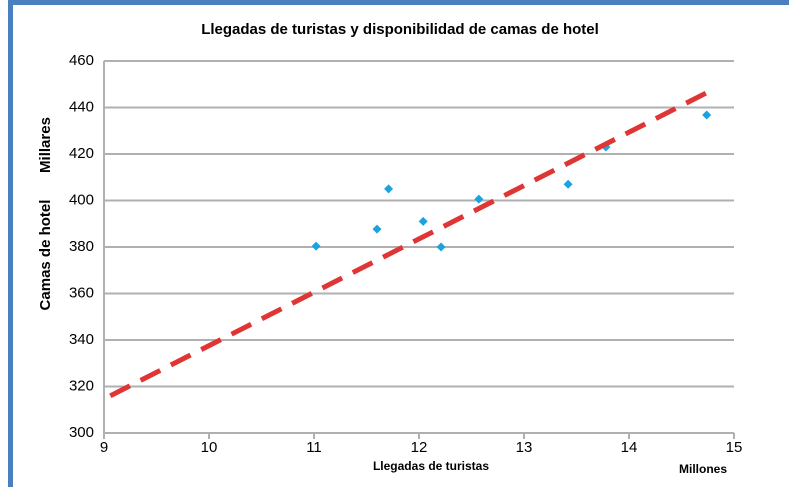 The height and width of the screenshot is (487, 789). What do you see at coordinates (629, 447) in the screenshot?
I see `x-tick-label: 14` at bounding box center [629, 447].